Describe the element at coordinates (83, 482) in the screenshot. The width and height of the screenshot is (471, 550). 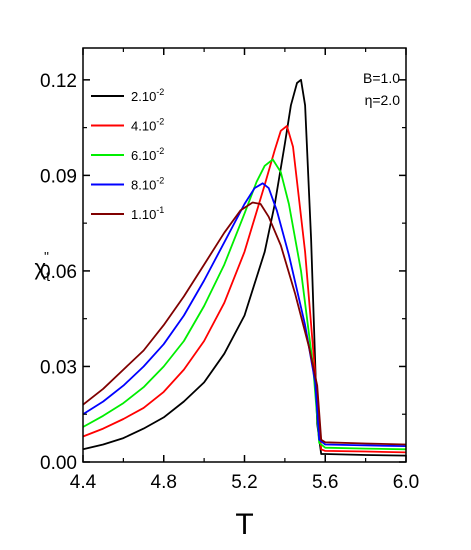
I see `x-tick-label: 4.4` at that location.